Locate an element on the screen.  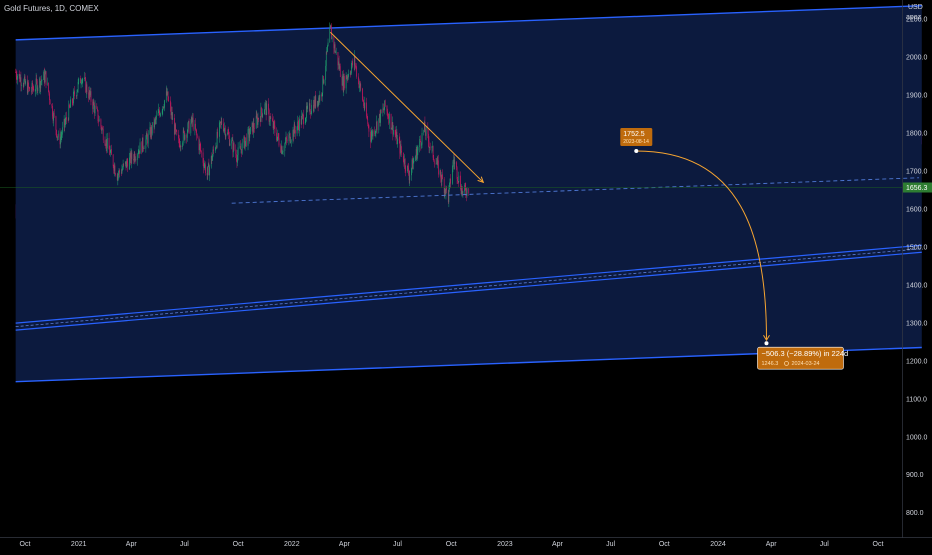
support-line-mid is located at coordinates (468, 288).